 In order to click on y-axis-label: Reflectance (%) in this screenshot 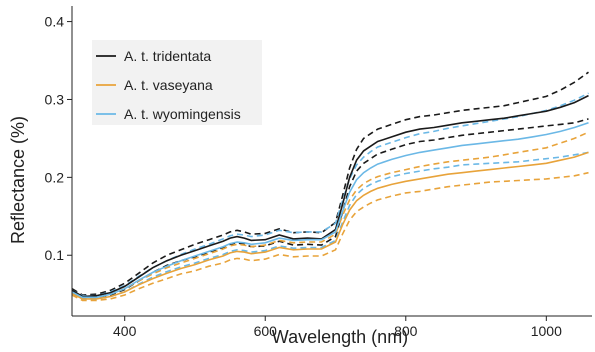, I will do `click(18, 180)`.